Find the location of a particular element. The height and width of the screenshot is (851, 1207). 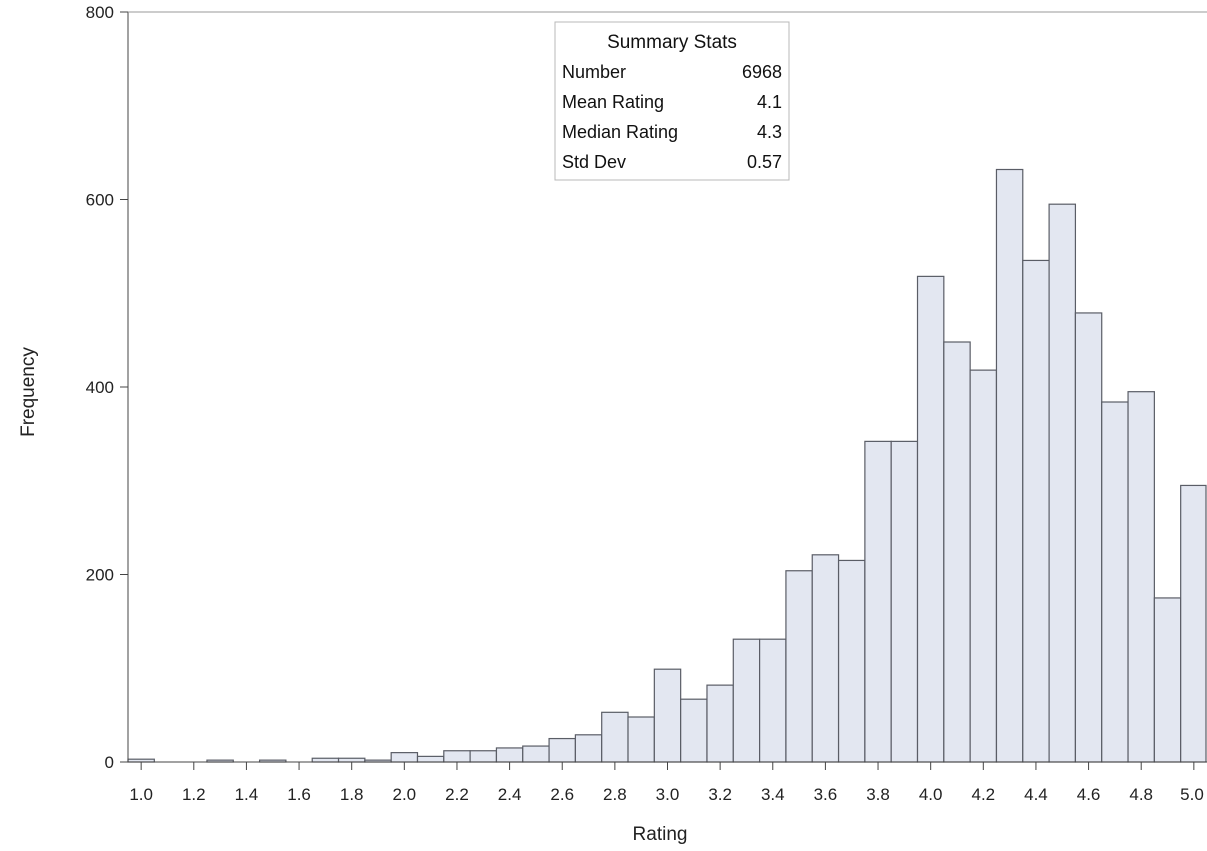

stat-label-stddev: Std Dev is located at coordinates (594, 162).